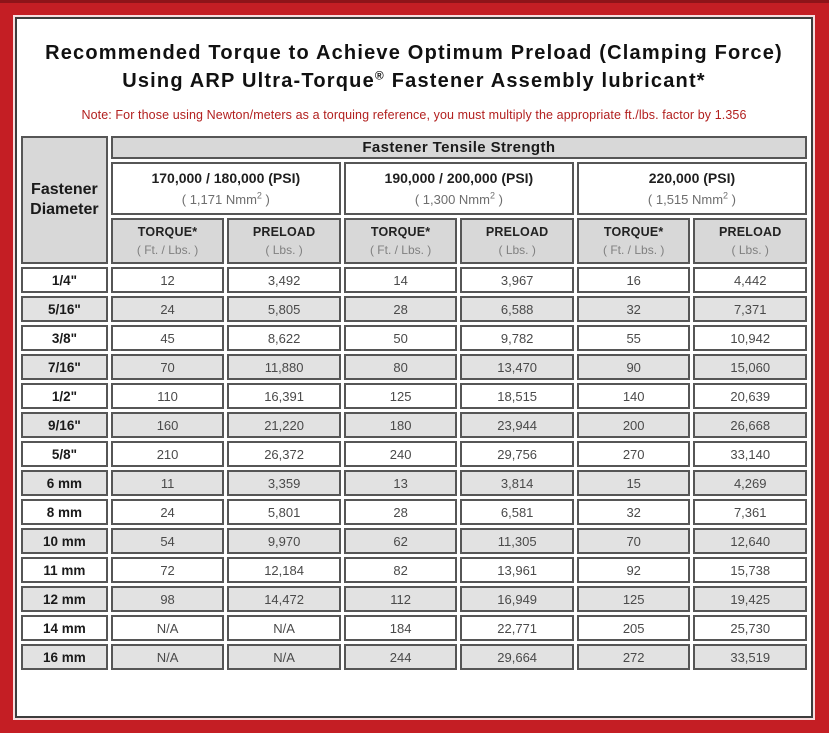 The height and width of the screenshot is (733, 829). I want to click on torque-value-cell: 13, so click(400, 483).